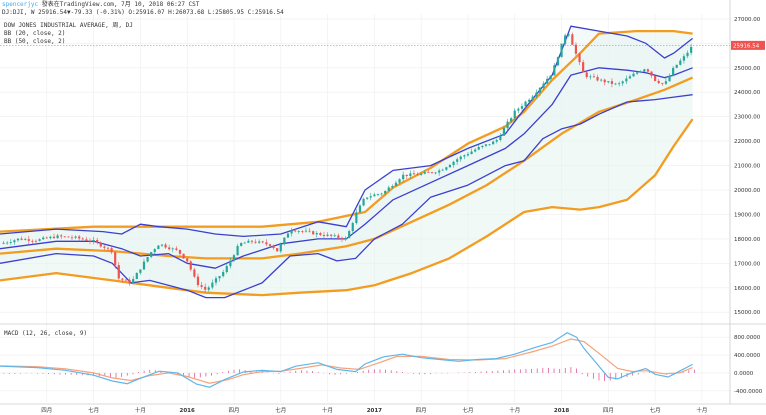 The image size is (766, 415). Describe the element at coordinates (744, 374) in the screenshot. I see `macd-y-tick-label: 0.0000` at that location.